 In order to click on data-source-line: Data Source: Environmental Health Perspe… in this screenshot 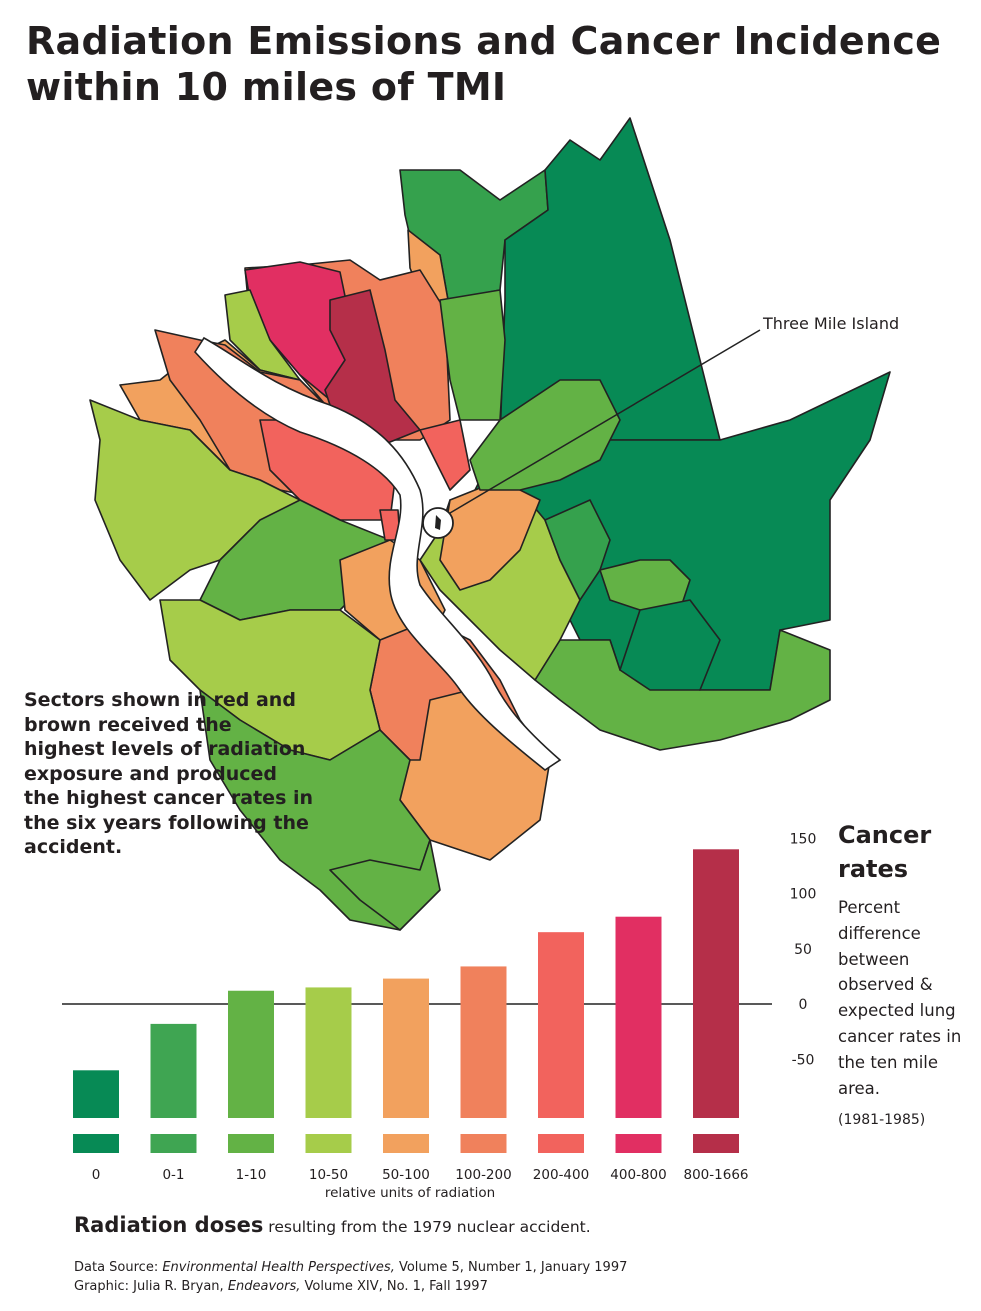, I will do `click(350, 1267)`.